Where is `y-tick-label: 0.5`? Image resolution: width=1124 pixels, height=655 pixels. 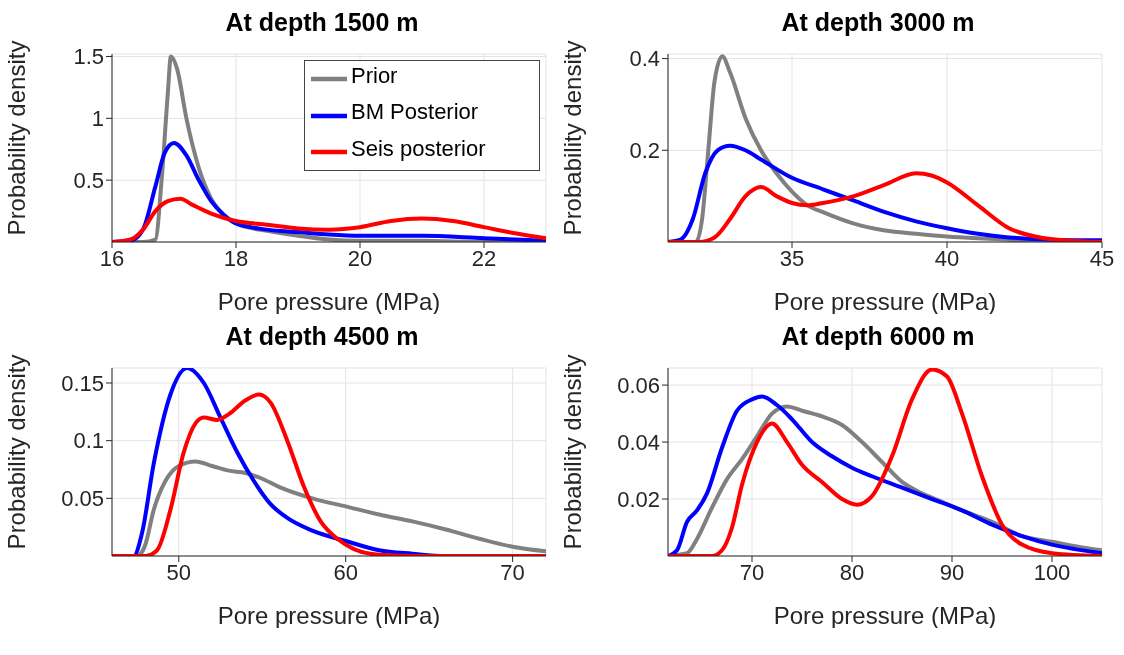
y-tick-label: 0.5 is located at coordinates (88, 180).